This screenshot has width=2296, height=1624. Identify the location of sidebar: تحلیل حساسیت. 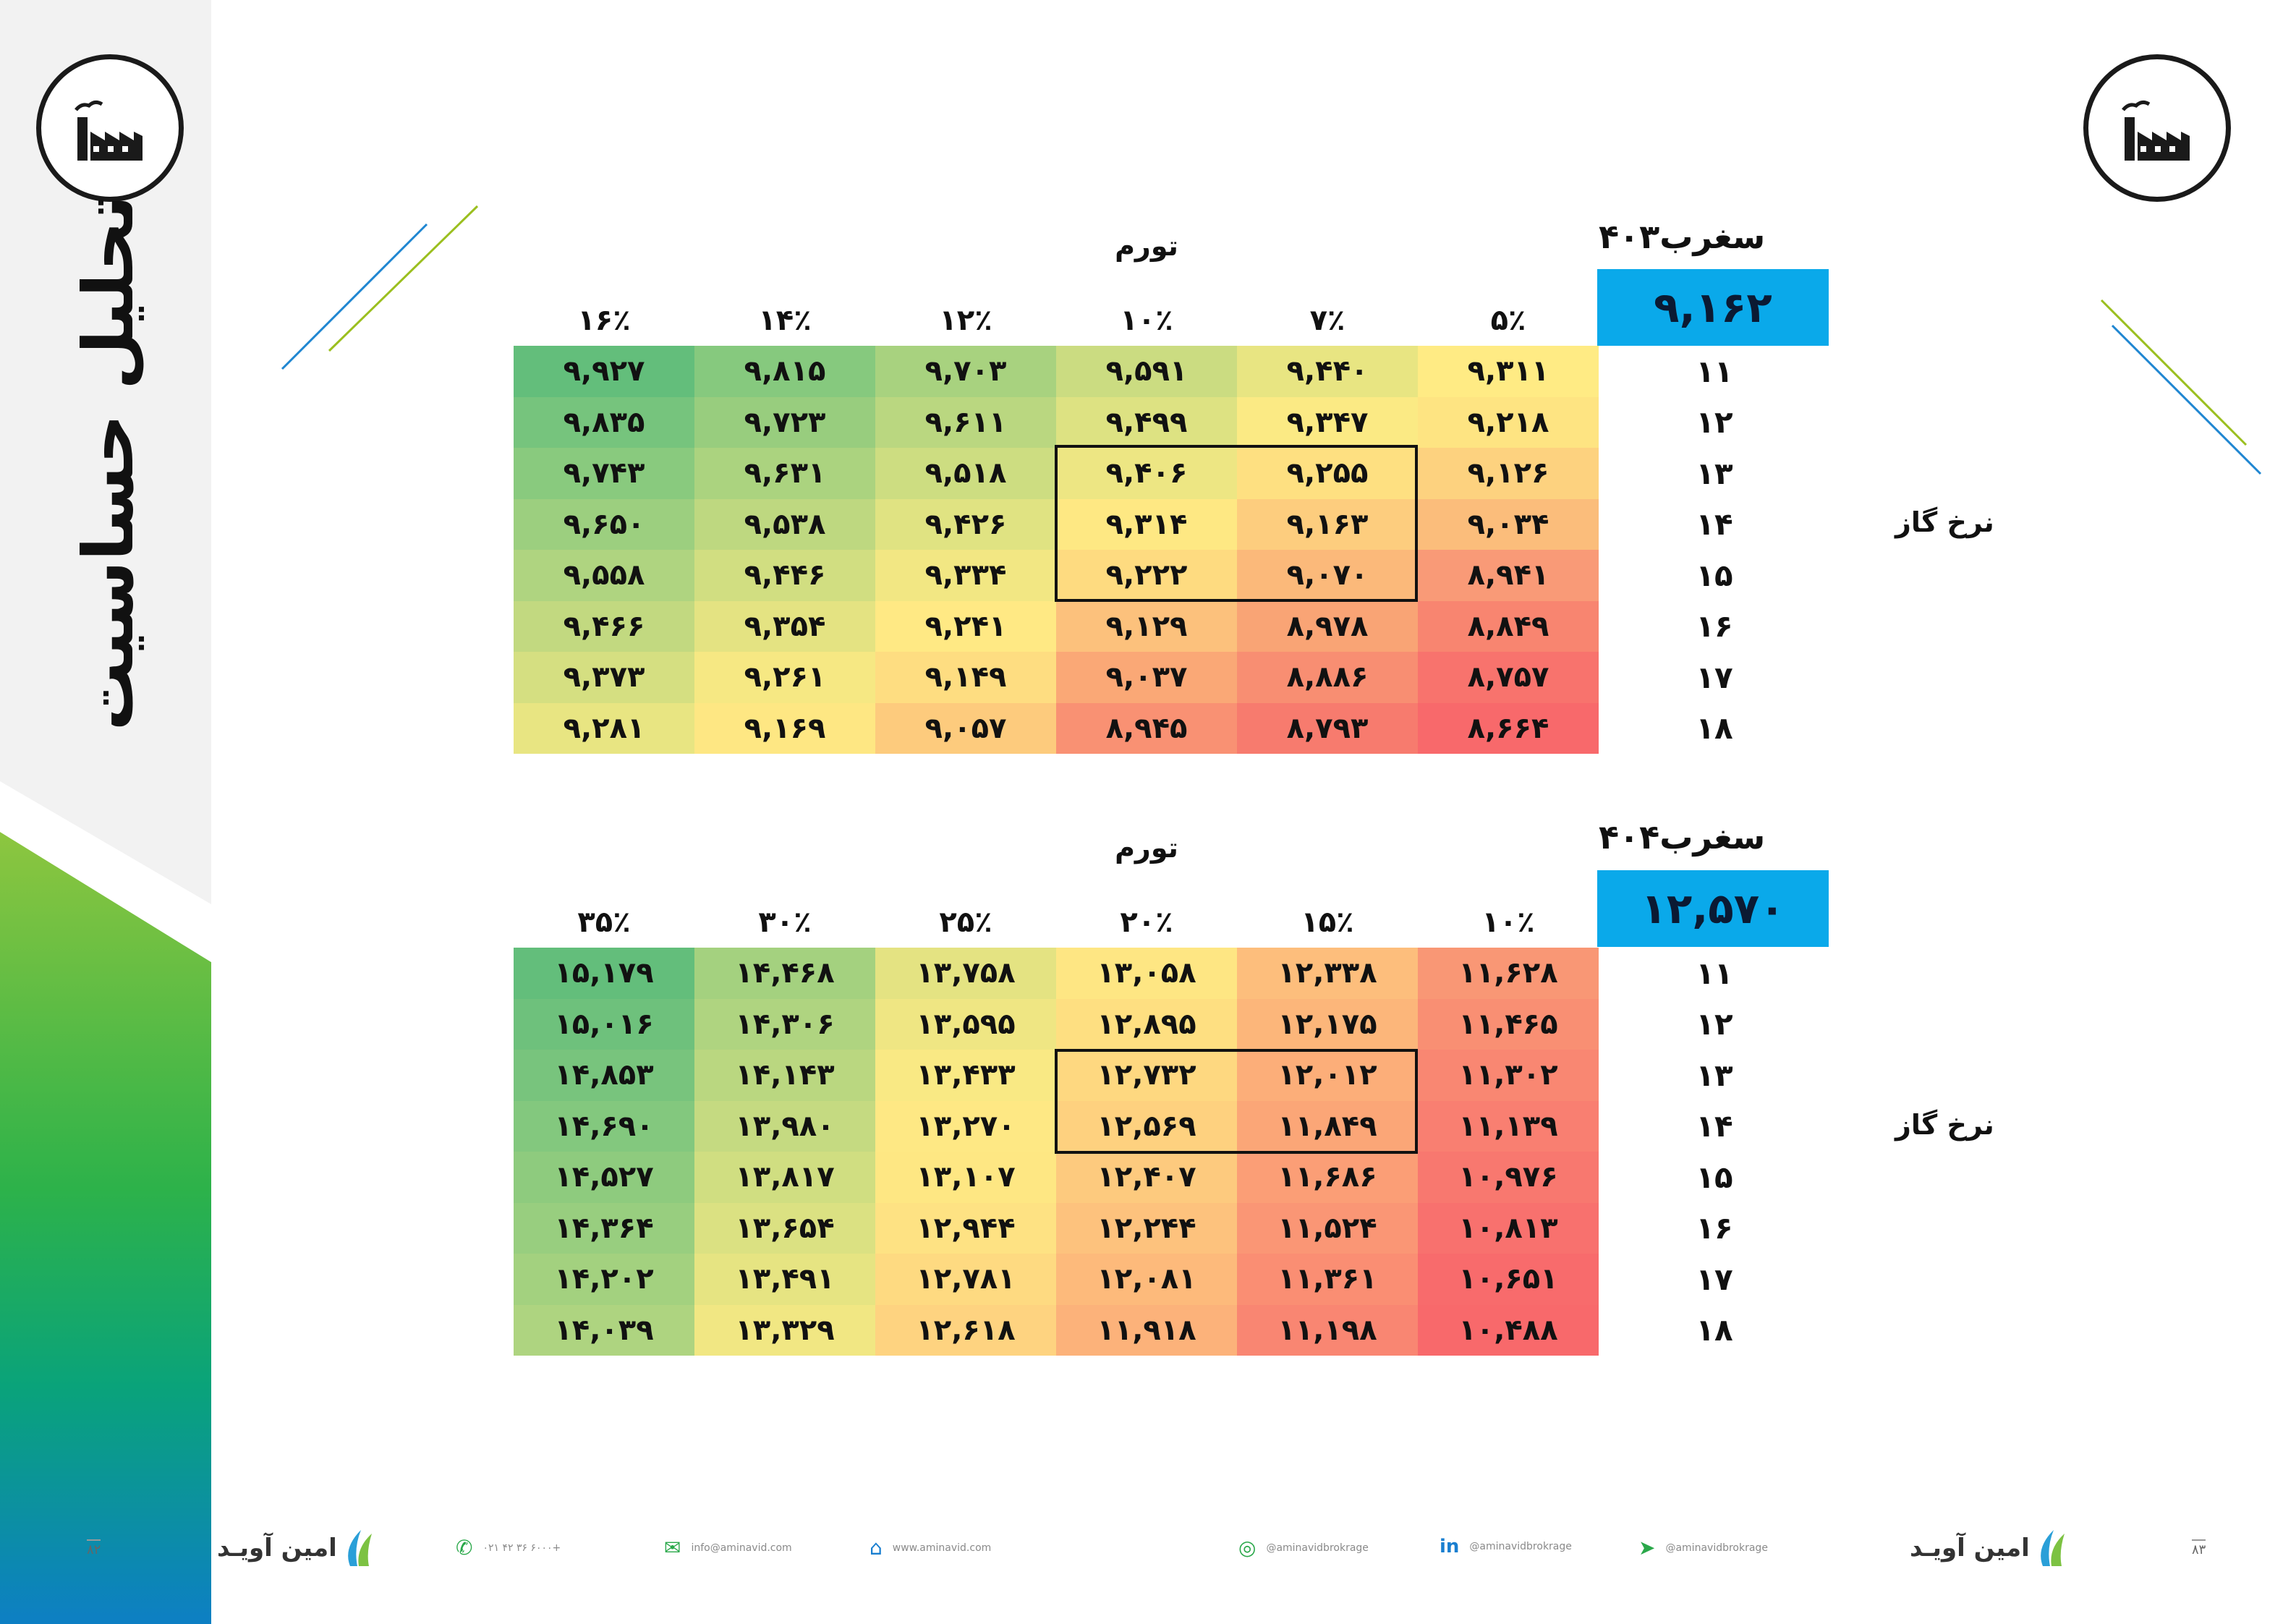
(105, 812).